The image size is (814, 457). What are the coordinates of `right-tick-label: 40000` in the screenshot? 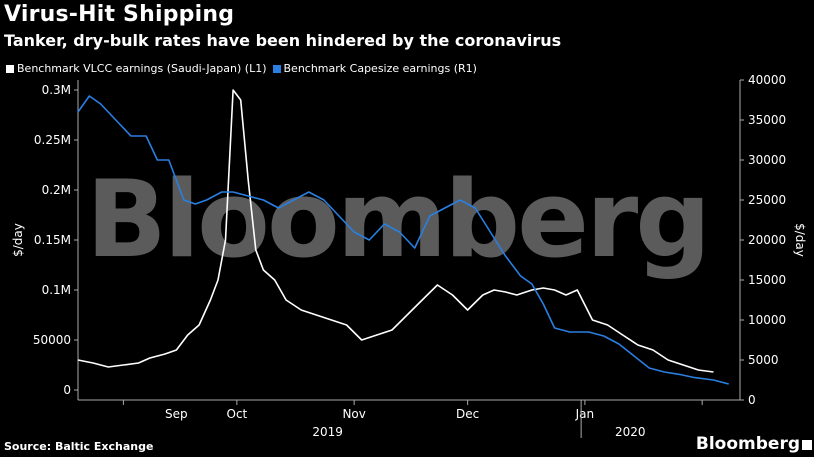 It's located at (767, 80).